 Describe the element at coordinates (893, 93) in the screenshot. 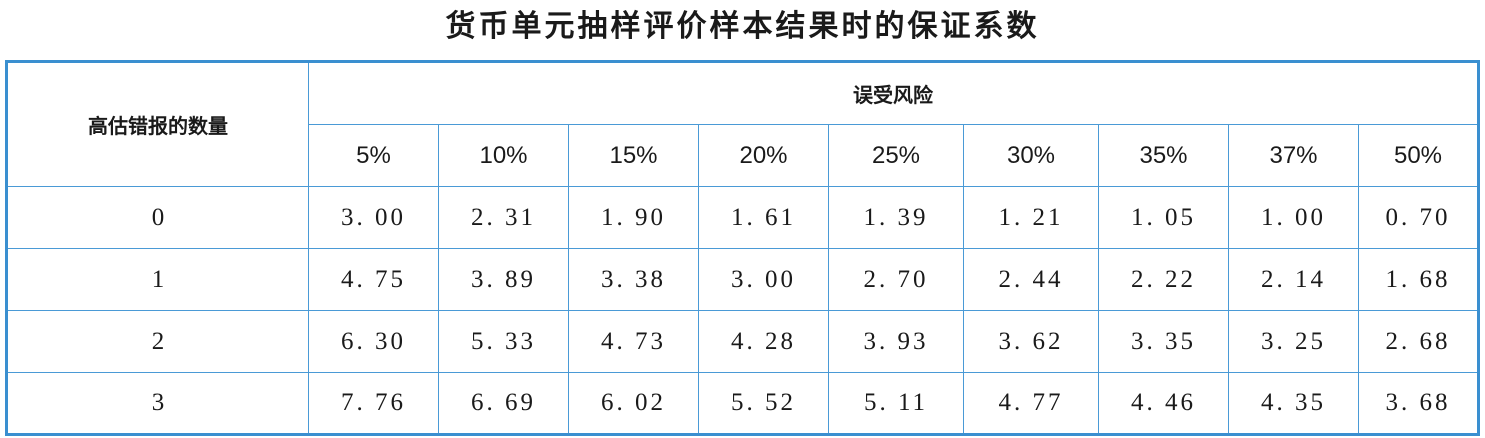

I see `group-header-cell: 误受风险` at that location.